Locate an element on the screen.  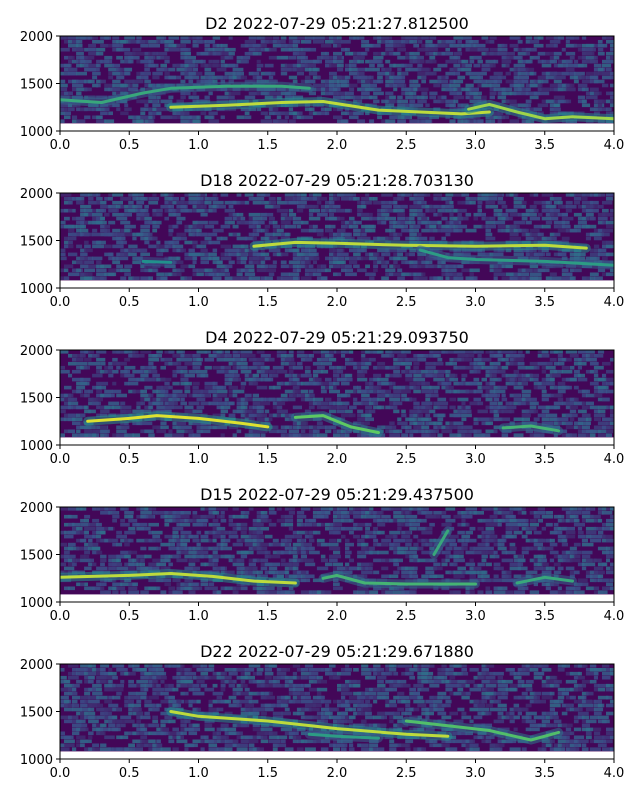
panel-title: D18 2022-07-29 05:21:28.703130 is located at coordinates (337, 180).